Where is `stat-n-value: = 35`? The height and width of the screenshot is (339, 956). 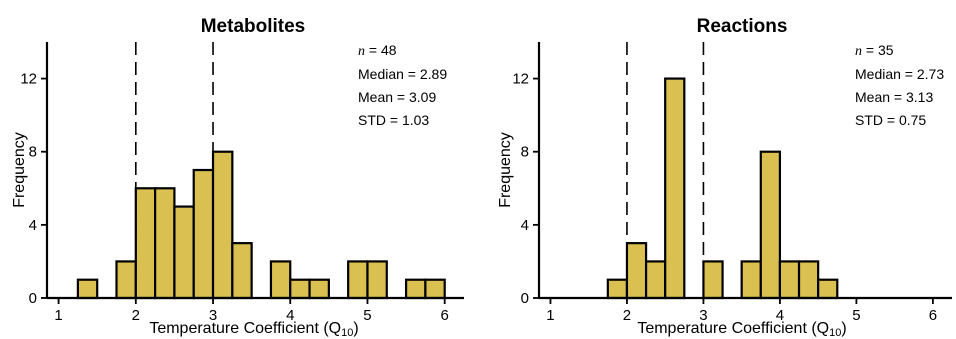 stat-n-value: = 35 is located at coordinates (878, 50).